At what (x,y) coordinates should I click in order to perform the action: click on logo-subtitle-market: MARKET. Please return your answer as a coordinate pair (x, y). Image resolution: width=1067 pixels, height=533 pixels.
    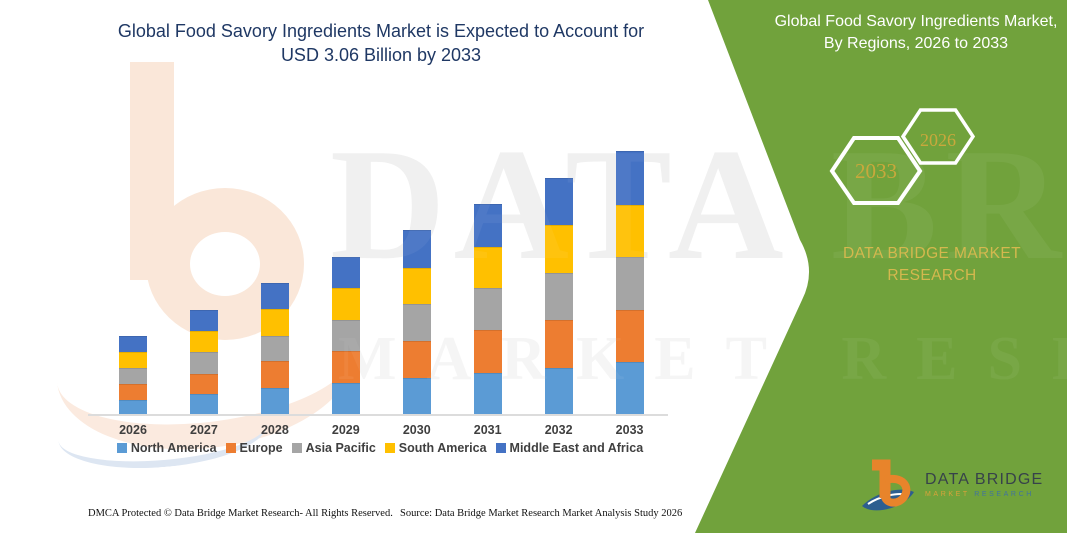
    Looking at the image, I should click on (947, 495).